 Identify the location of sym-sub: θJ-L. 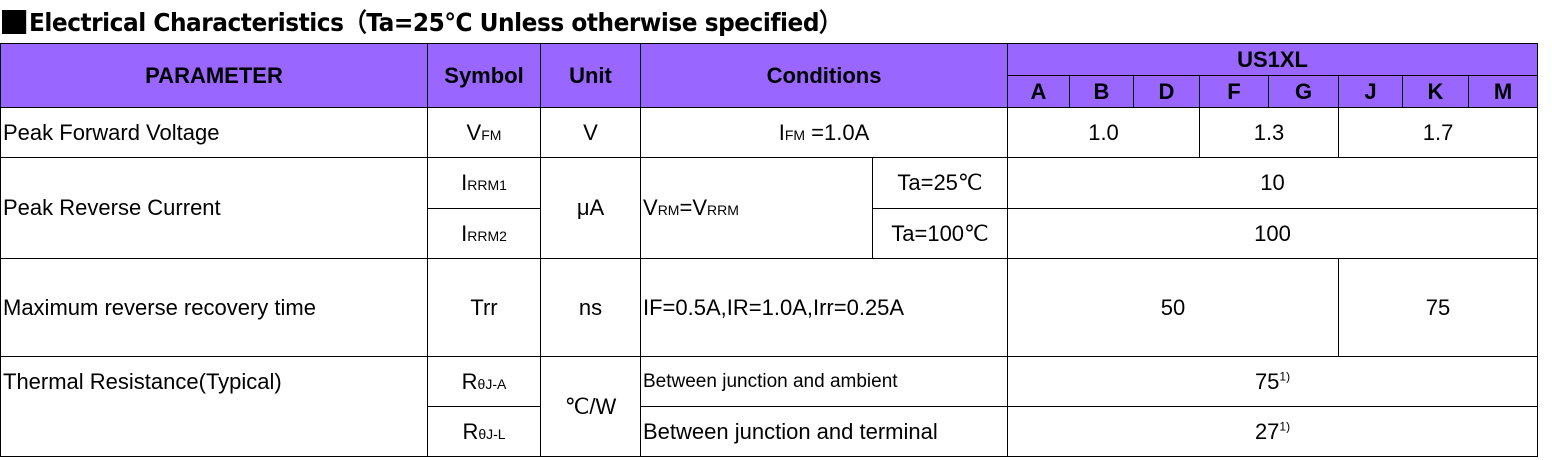
(492, 433).